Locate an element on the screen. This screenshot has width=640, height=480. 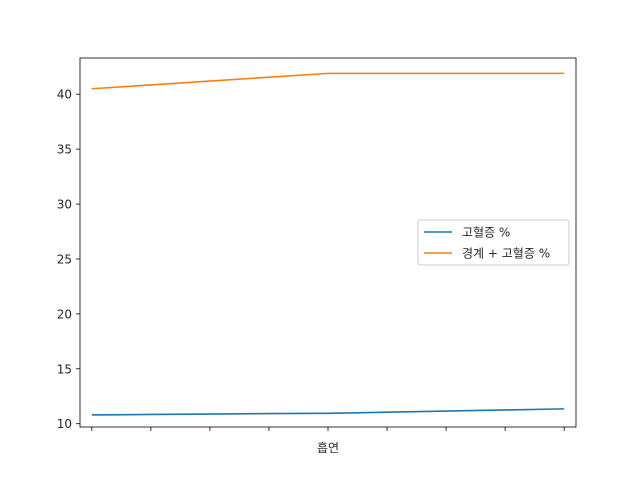
y-tick-label: 15 is located at coordinates (64, 369).